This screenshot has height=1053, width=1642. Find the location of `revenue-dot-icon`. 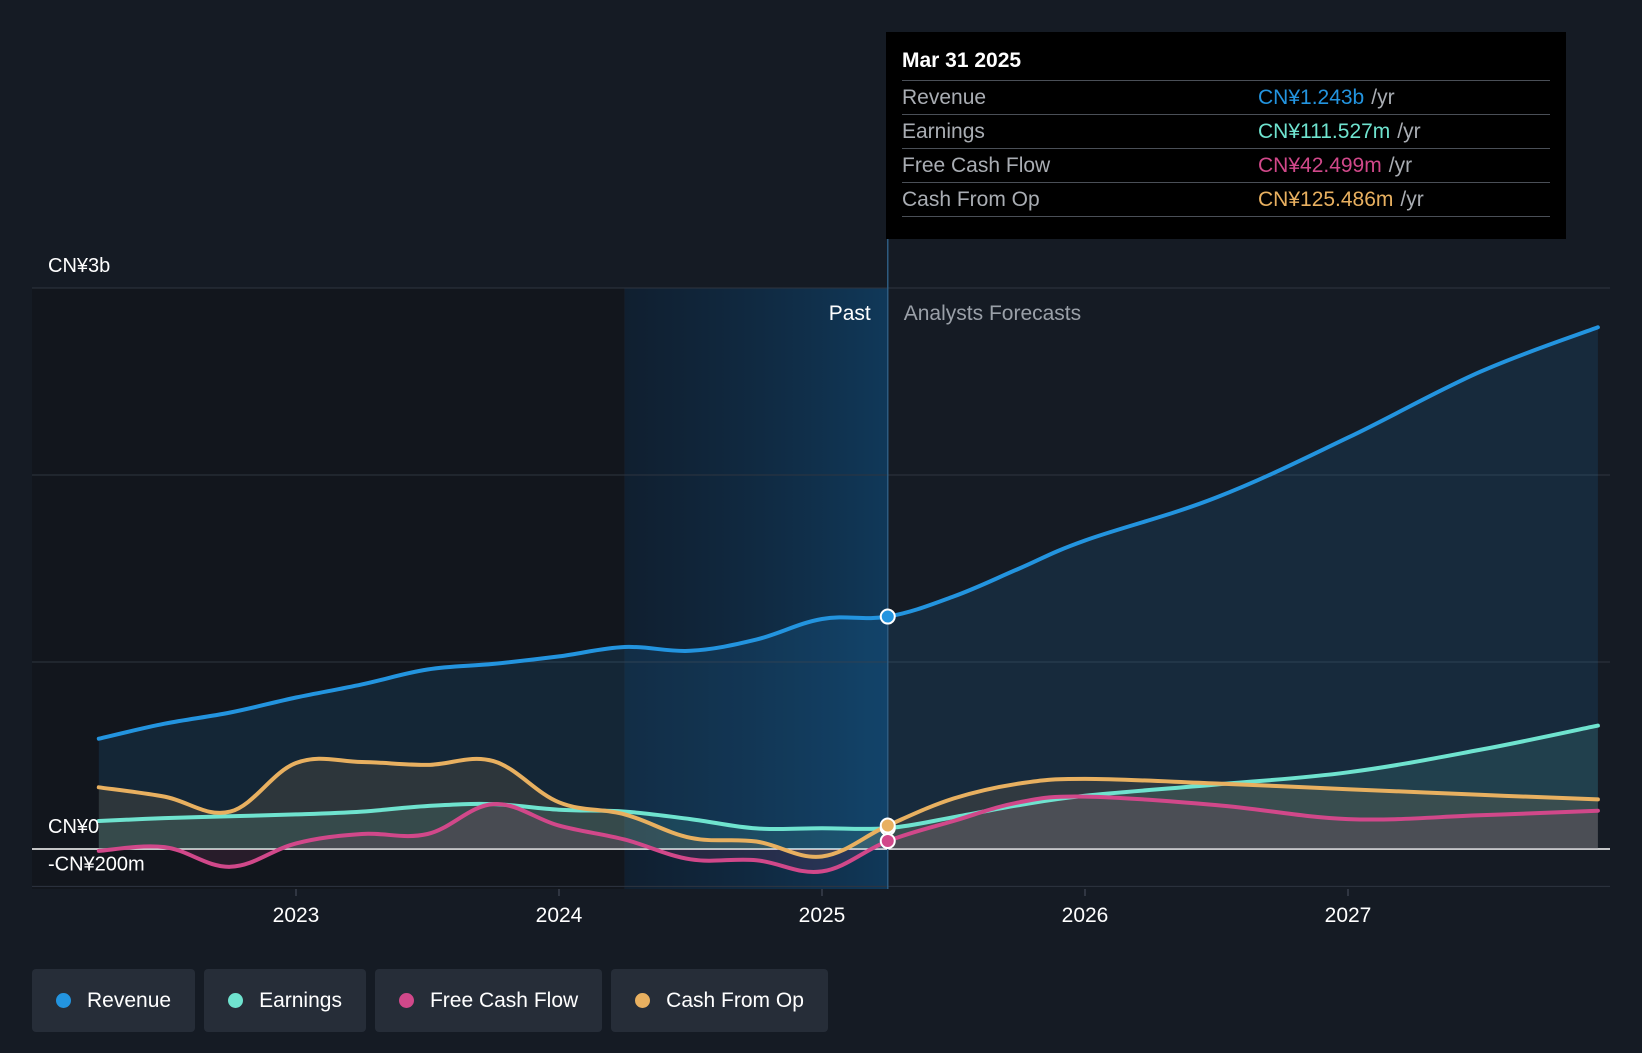

revenue-dot-icon is located at coordinates (63, 1000).